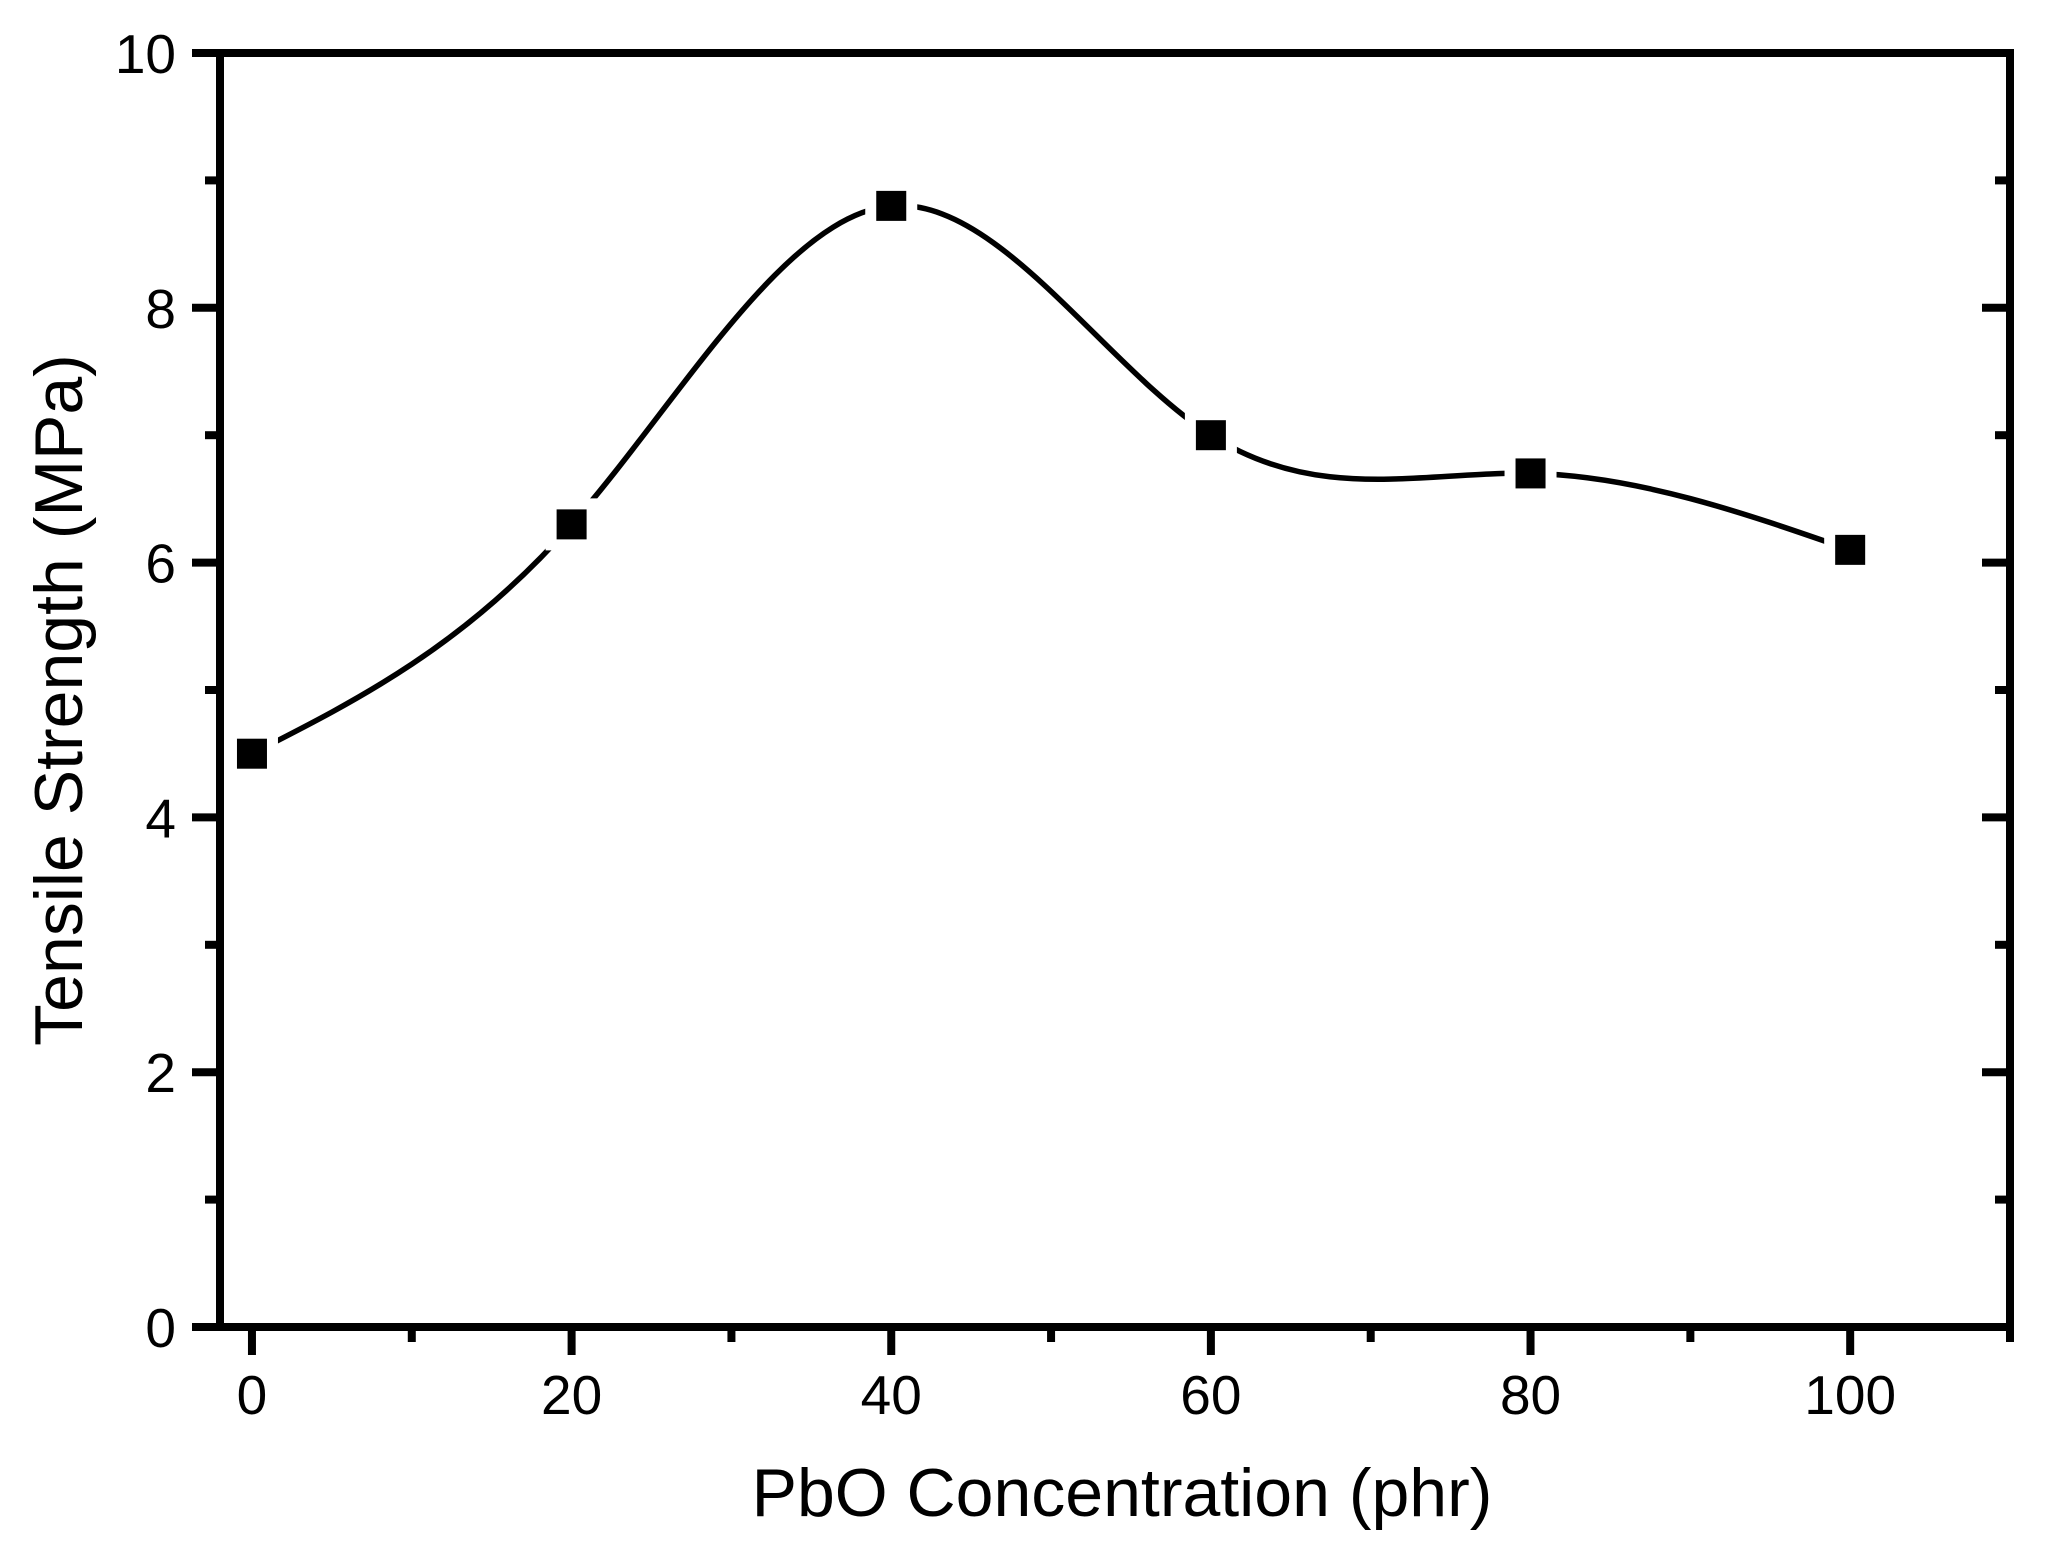  What do you see at coordinates (1122, 1493) in the screenshot?
I see `x-axis-title: PbO Concentration (phr)` at bounding box center [1122, 1493].